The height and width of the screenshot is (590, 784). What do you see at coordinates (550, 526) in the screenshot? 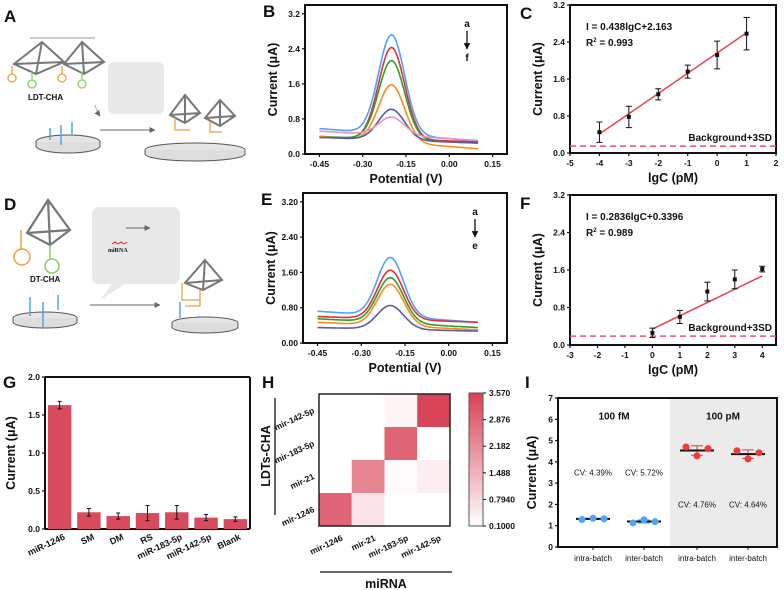
I see `y-tick-label: 1` at bounding box center [550, 526].